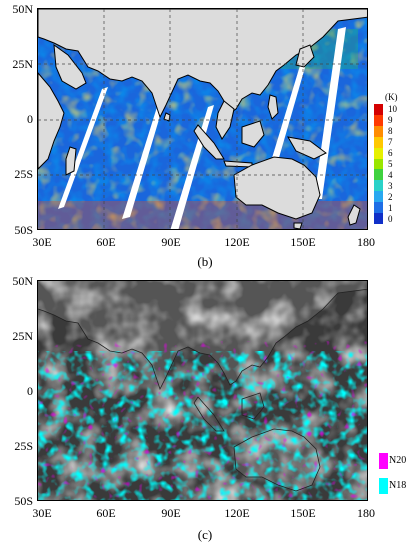 This screenshot has height=550, width=413. I want to click on lat-label-25n-c: 25N, so click(22, 336).